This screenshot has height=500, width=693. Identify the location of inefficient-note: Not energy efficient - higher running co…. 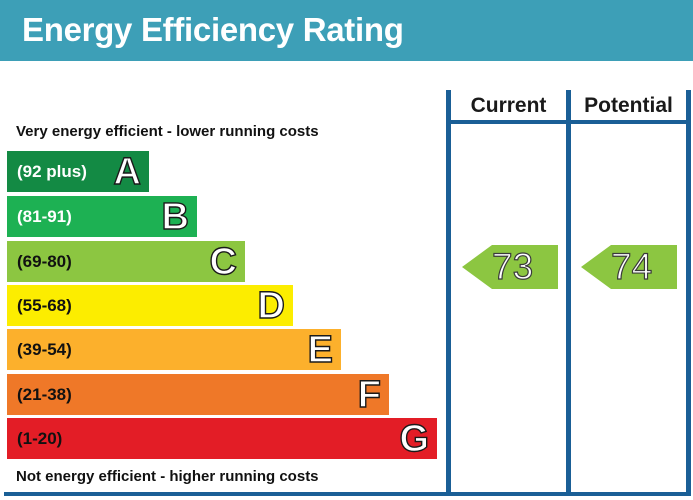
(167, 476).